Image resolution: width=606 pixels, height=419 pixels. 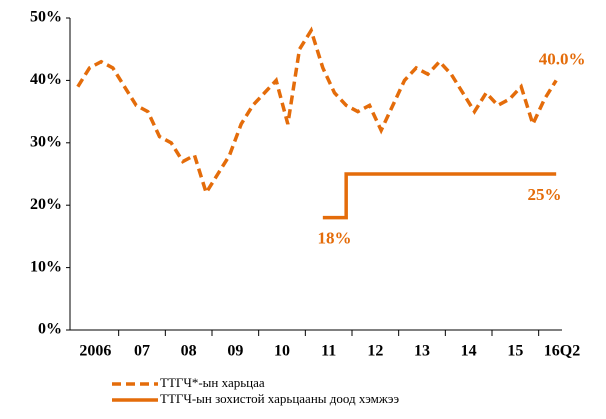 I want to click on data-label: 40.0%, so click(x=562, y=58).